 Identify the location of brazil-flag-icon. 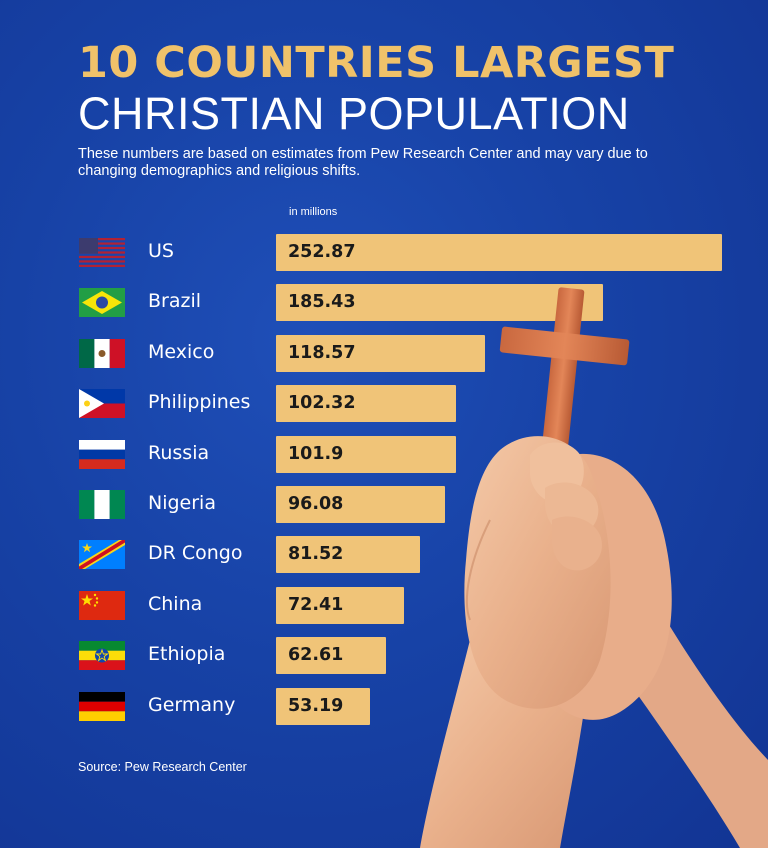
(102, 303).